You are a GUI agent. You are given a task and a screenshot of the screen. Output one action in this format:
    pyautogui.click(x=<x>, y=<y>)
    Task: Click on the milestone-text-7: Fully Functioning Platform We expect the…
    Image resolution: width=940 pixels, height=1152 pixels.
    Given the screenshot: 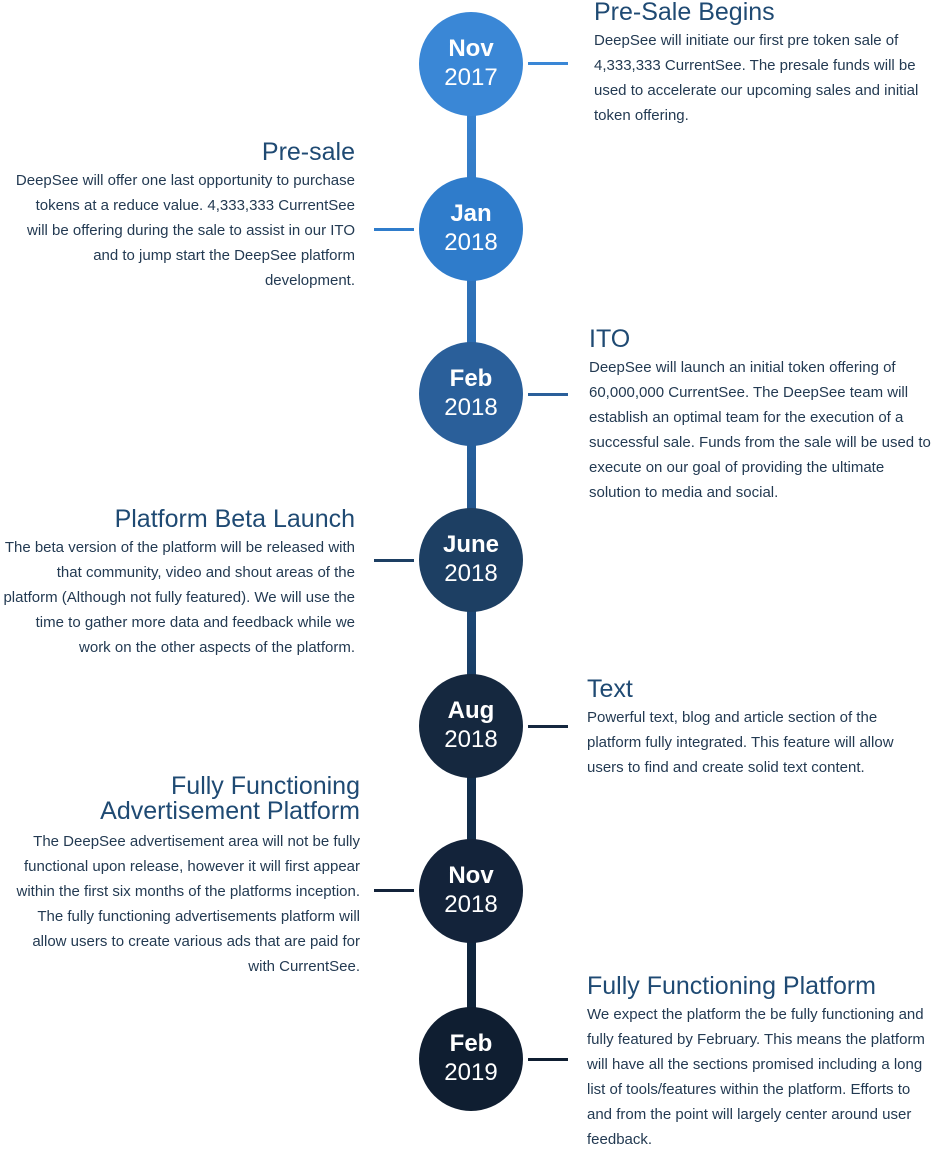 What is the action you would take?
    pyautogui.click(x=762, y=1062)
    